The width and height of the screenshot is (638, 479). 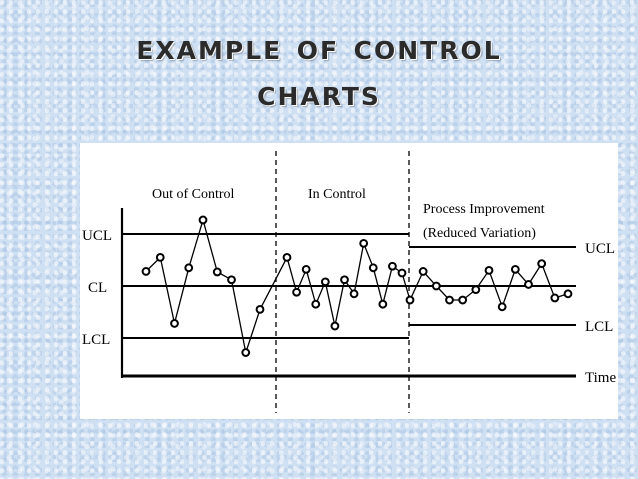 I want to click on lcl-label-right: LCL, so click(x=599, y=327).